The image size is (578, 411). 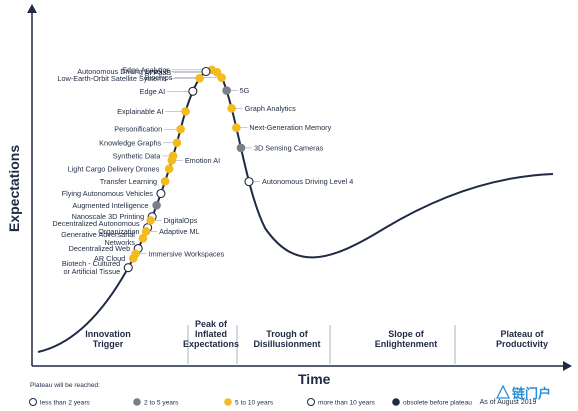 I want to click on point-label: Edge AI, so click(x=153, y=91).